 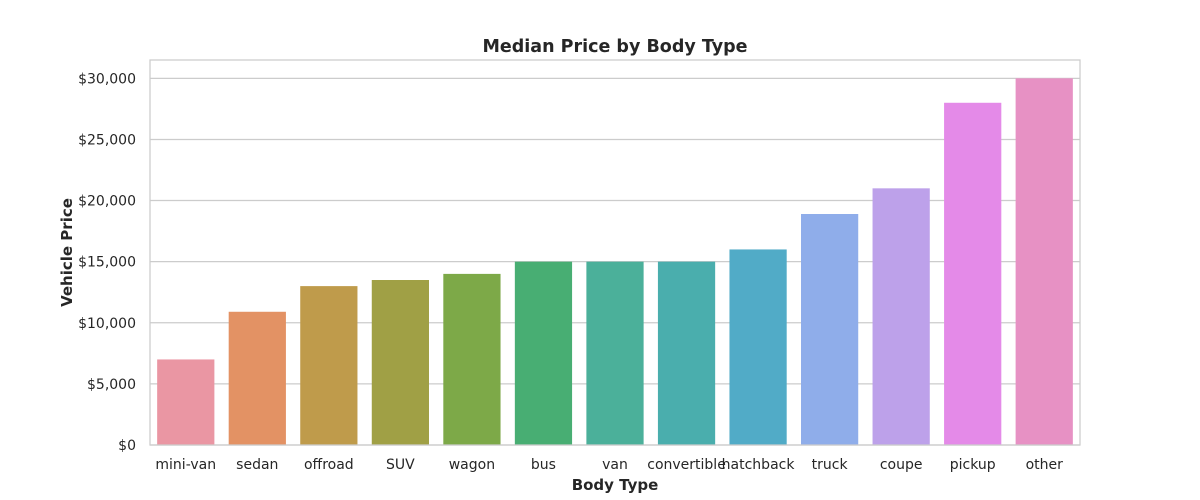 I want to click on x-tick-label: van, so click(x=615, y=465).